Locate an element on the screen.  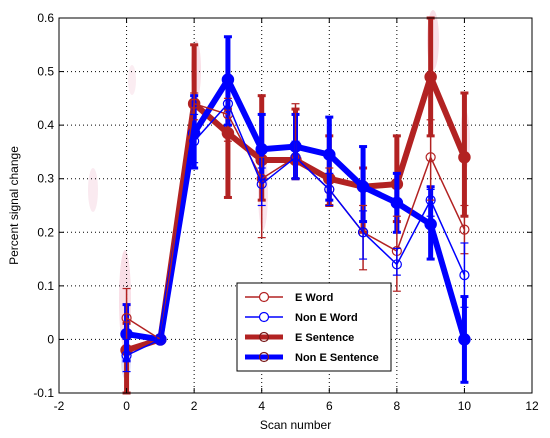
x-tick-label: 12 is located at coordinates (532, 406).